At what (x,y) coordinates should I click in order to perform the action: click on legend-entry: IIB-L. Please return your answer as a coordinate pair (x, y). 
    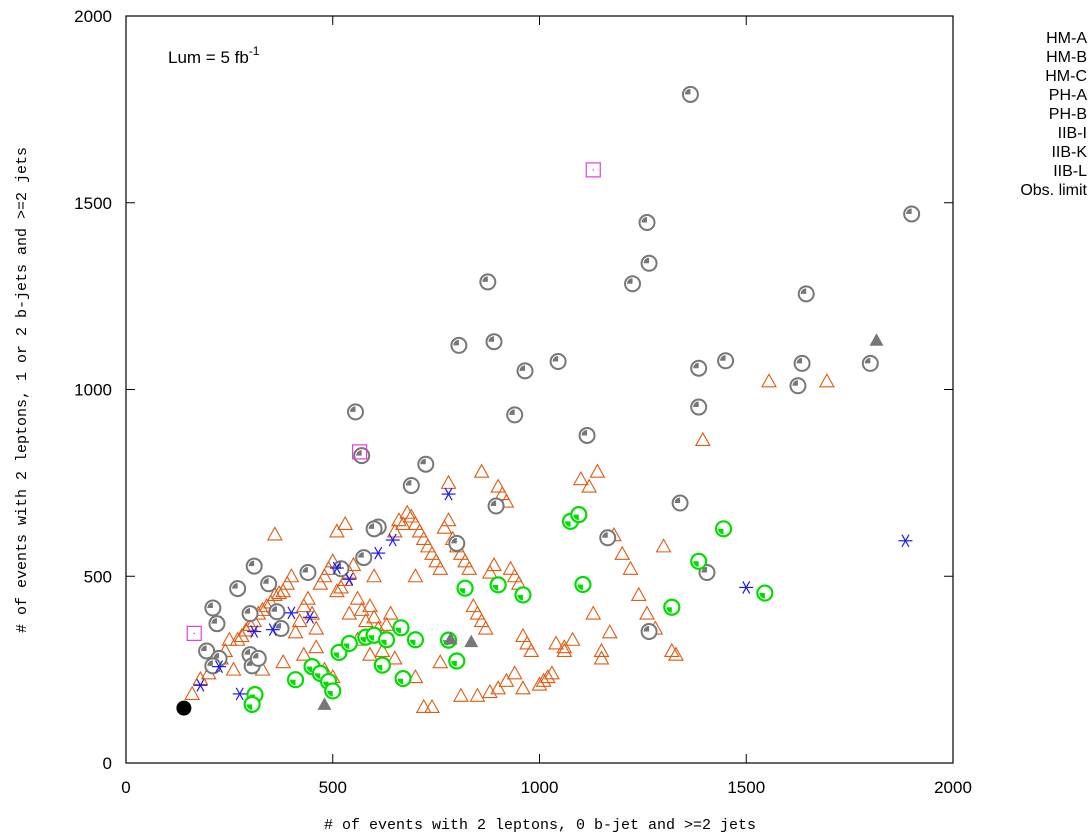
    Looking at the image, I should click on (1070, 171).